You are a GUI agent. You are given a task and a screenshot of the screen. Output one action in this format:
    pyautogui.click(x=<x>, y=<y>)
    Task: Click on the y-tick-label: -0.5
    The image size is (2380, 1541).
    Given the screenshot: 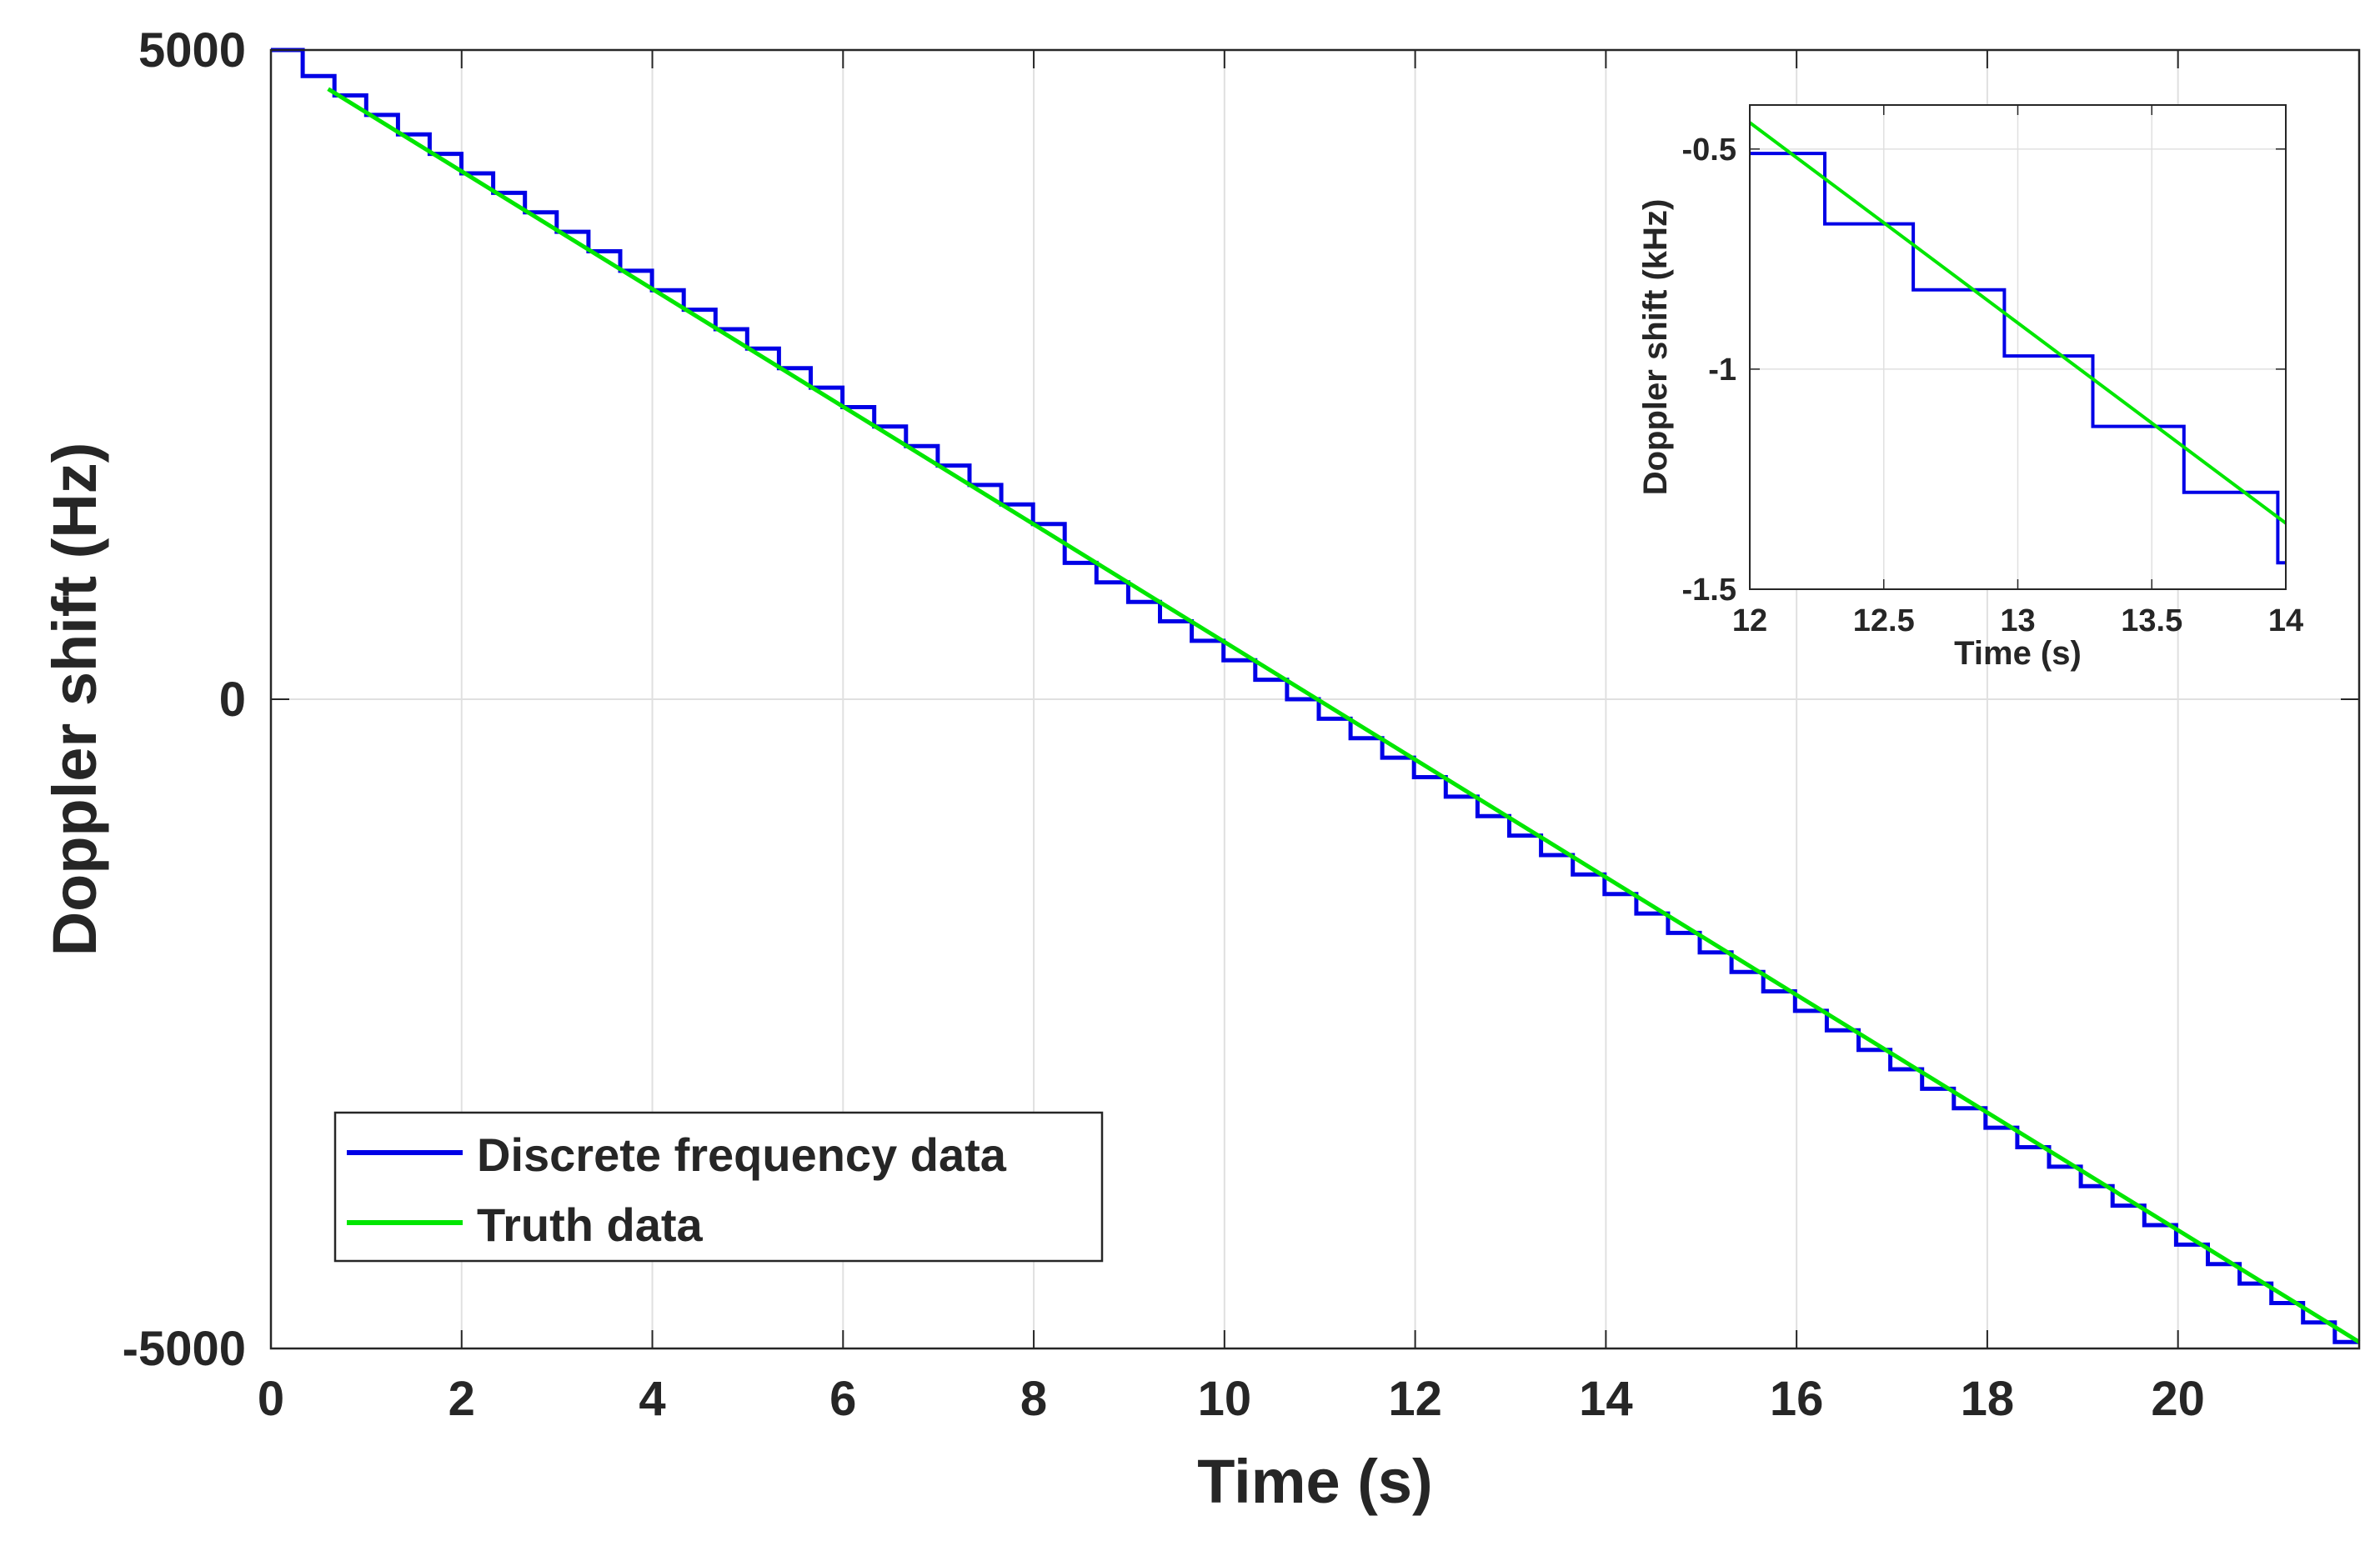 What is the action you would take?
    pyautogui.click(x=1709, y=150)
    